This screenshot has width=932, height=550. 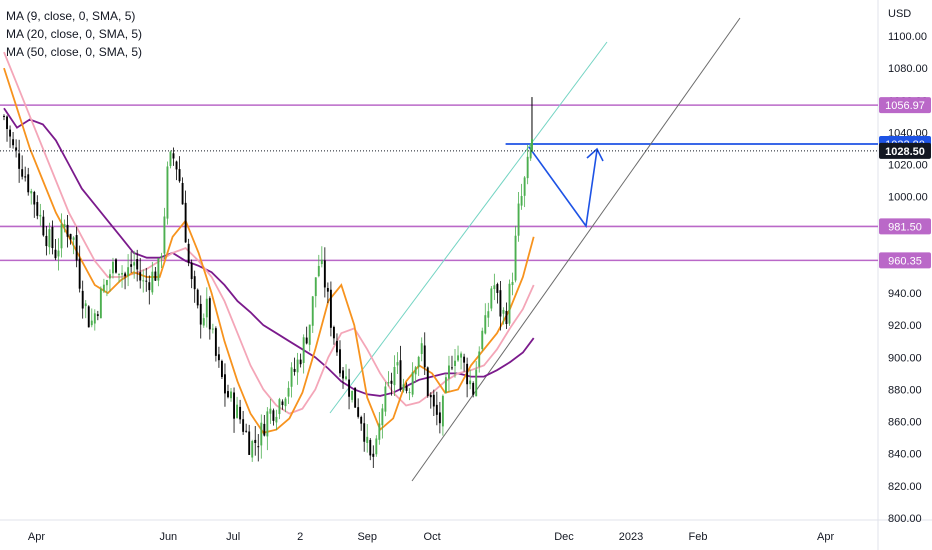 What do you see at coordinates (74, 52) in the screenshot?
I see `legend-ma50: MA (50, close, 0, SMA, 5)` at bounding box center [74, 52].